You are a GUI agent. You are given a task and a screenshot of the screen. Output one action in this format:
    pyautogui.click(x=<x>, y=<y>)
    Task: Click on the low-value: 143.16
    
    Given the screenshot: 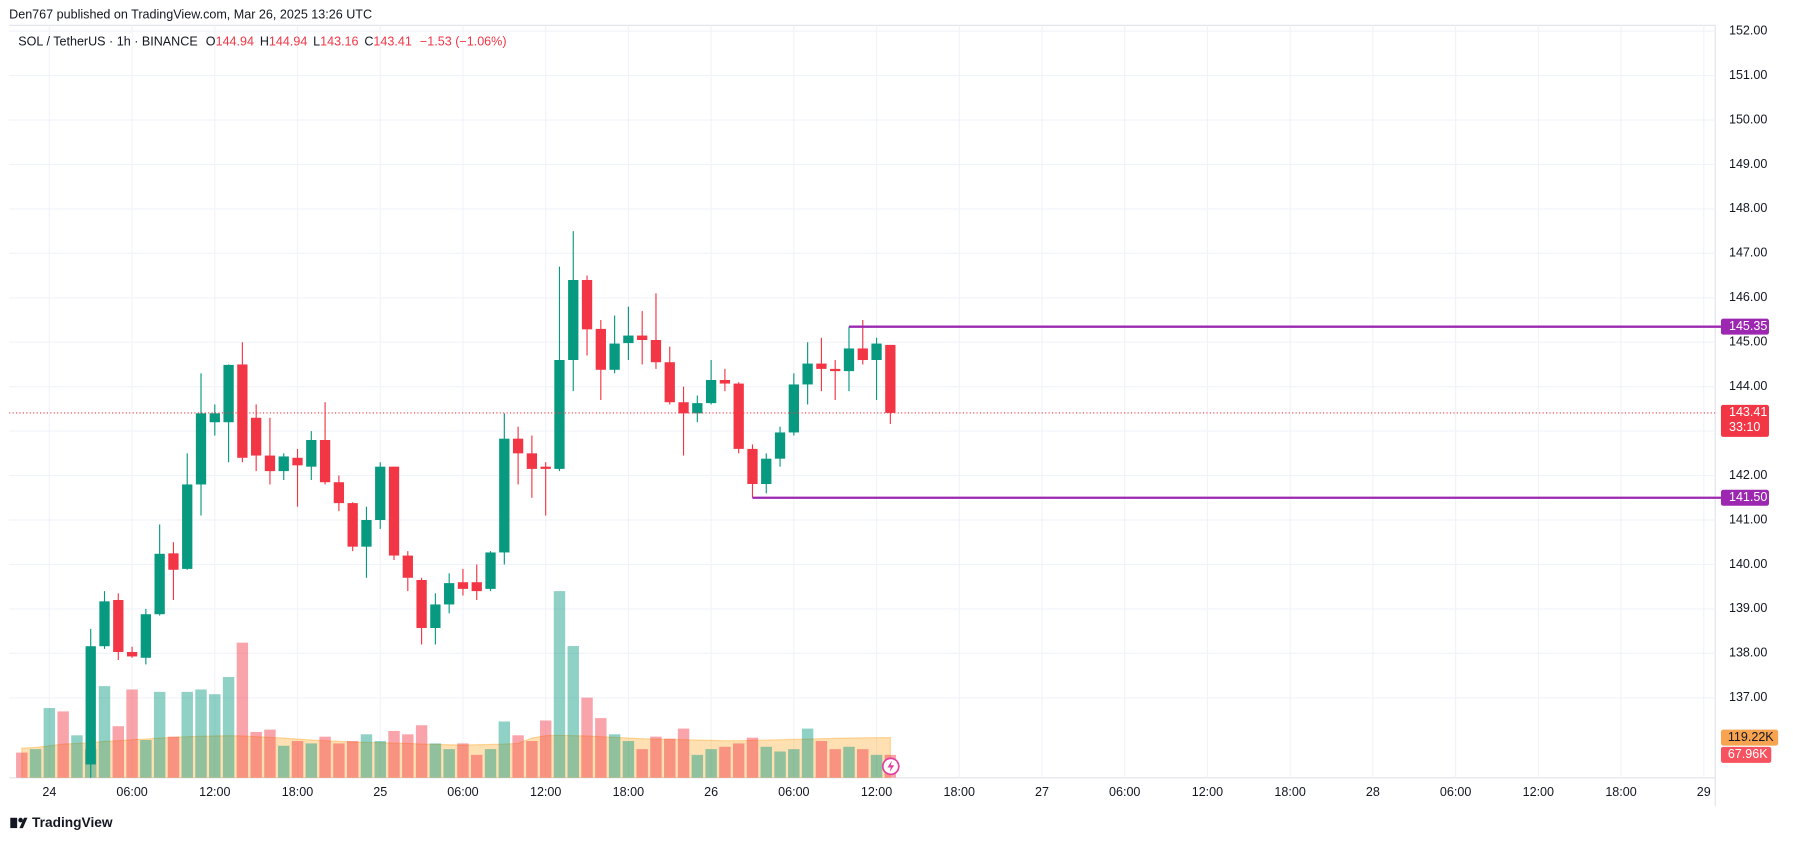 What is the action you would take?
    pyautogui.click(x=339, y=42)
    